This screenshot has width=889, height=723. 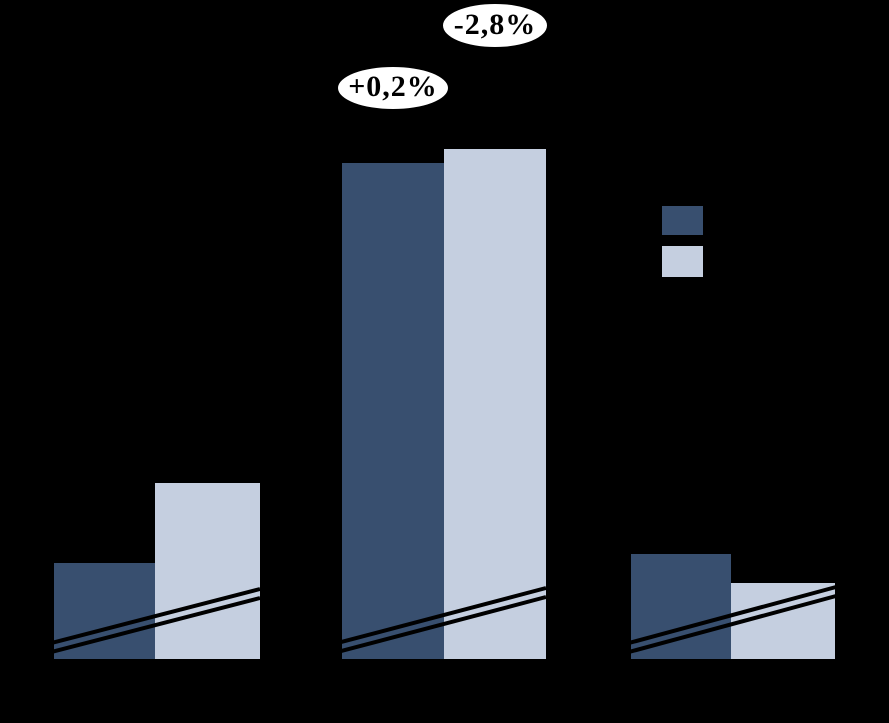 I want to click on callout-ellipse-plus: +0,2%, so click(x=393, y=88).